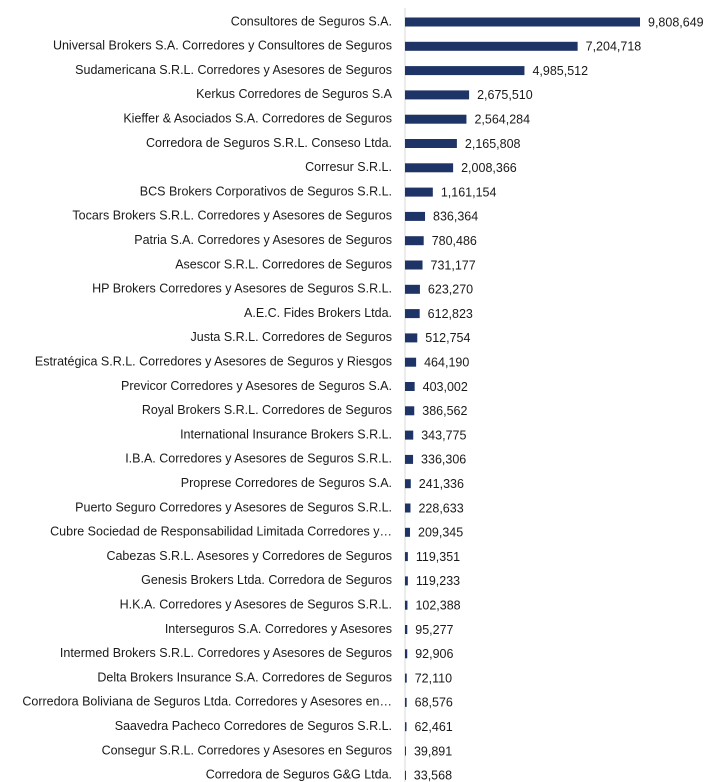 The height and width of the screenshot is (782, 718). I want to click on category-label: Corresur S.R.L., so click(348, 167).